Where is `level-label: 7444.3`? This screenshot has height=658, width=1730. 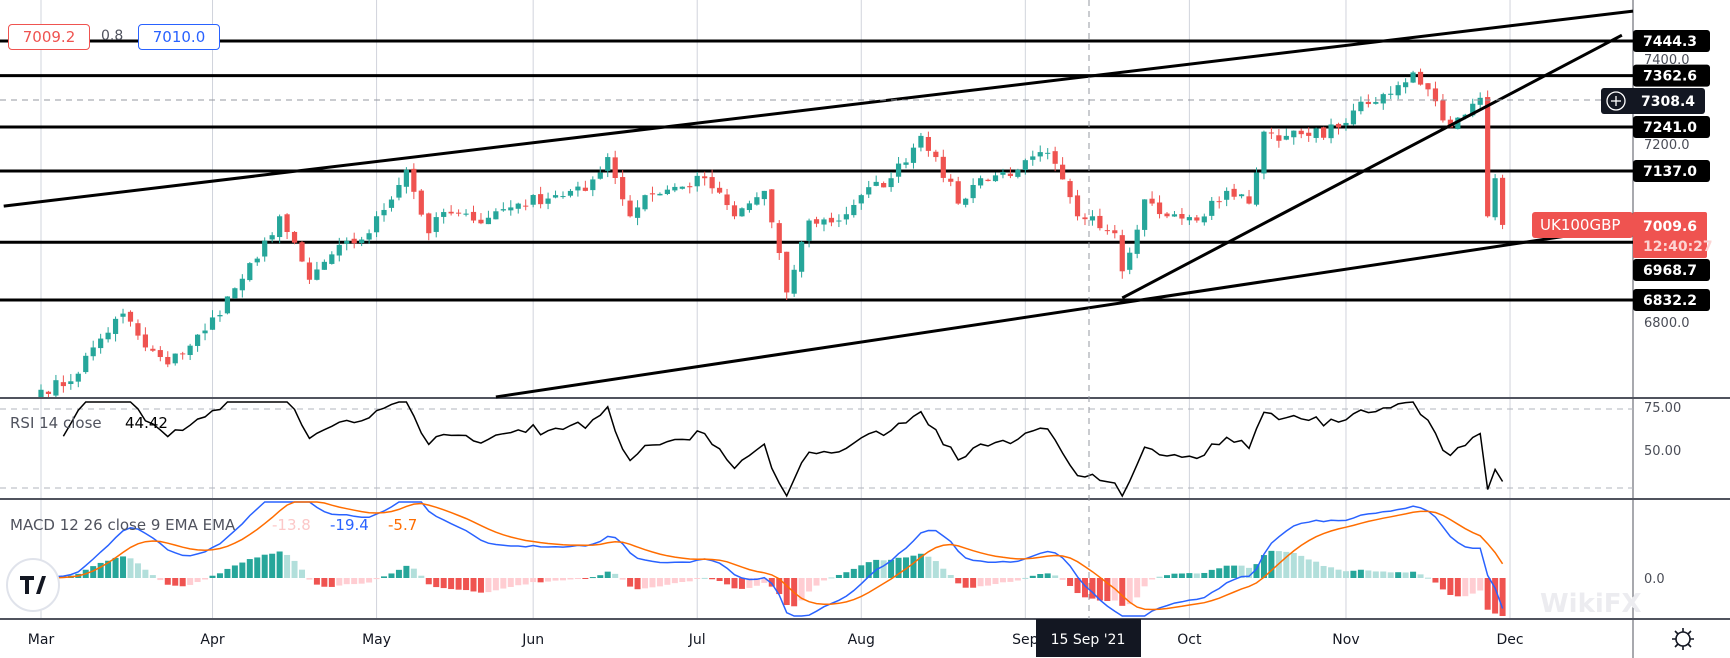 level-label: 7444.3 is located at coordinates (1670, 42).